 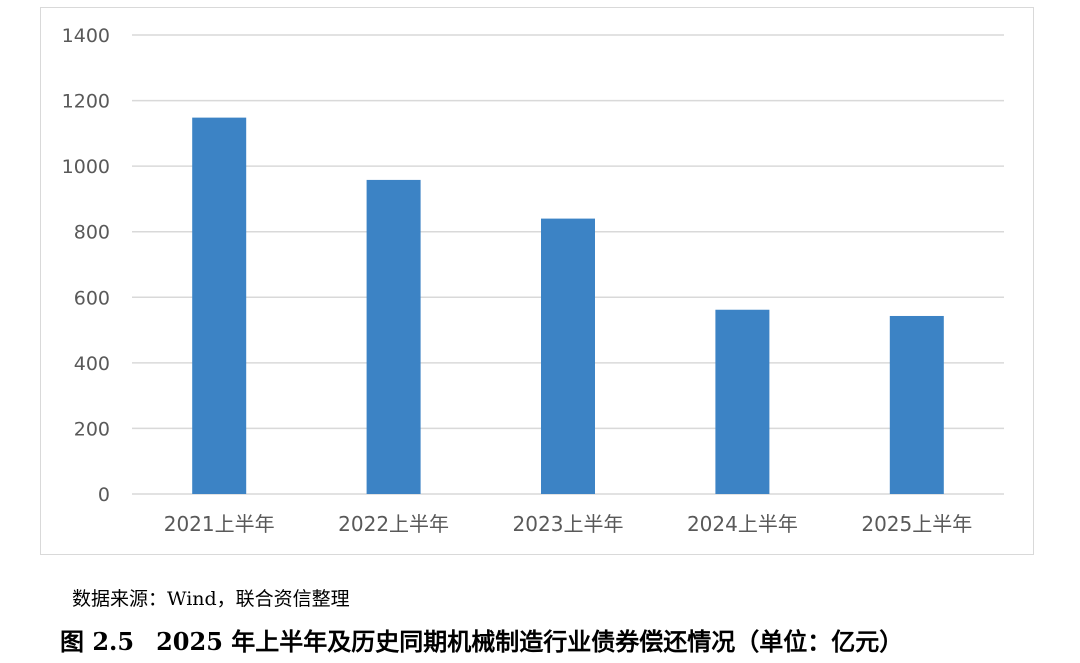 I want to click on x-tick-label: 2024上半年, so click(x=742, y=524).